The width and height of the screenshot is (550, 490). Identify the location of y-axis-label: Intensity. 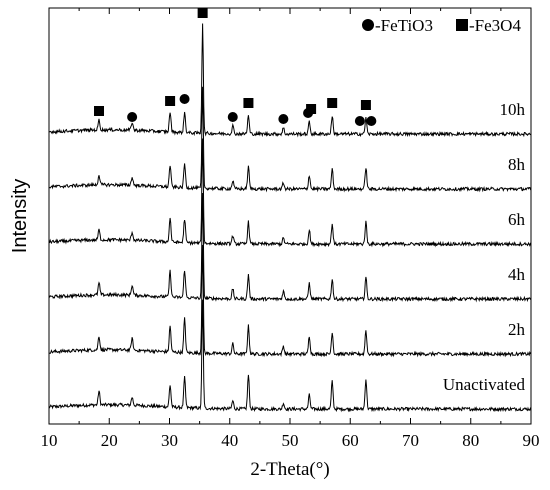
(20, 216).